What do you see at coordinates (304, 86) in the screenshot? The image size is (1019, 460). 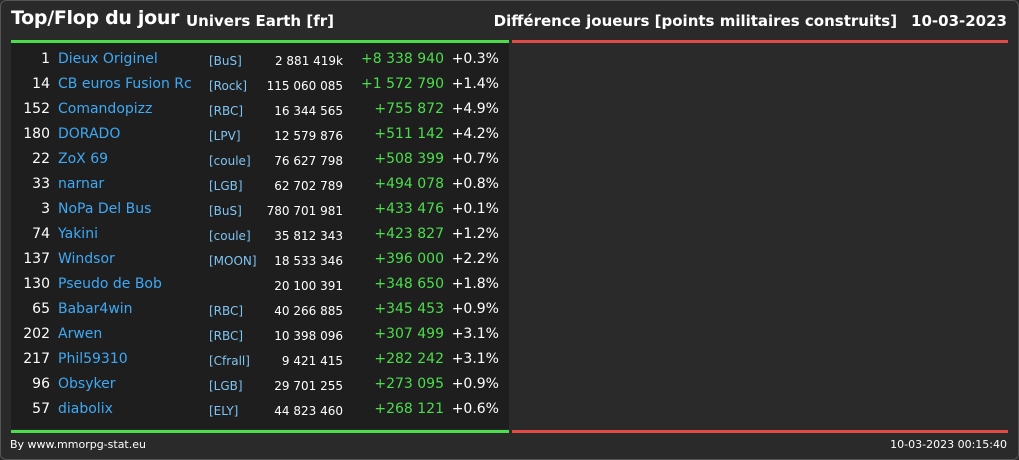 I see `player-points: 115 060 085` at bounding box center [304, 86].